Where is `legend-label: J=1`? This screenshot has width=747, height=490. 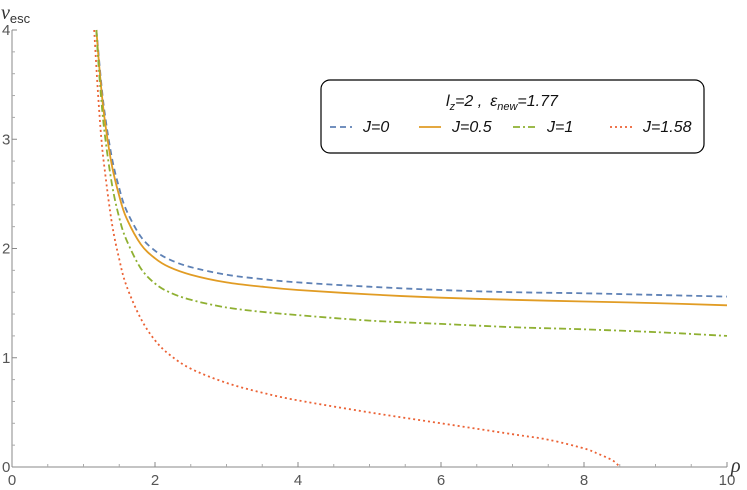 legend-label: J=1 is located at coordinates (559, 127).